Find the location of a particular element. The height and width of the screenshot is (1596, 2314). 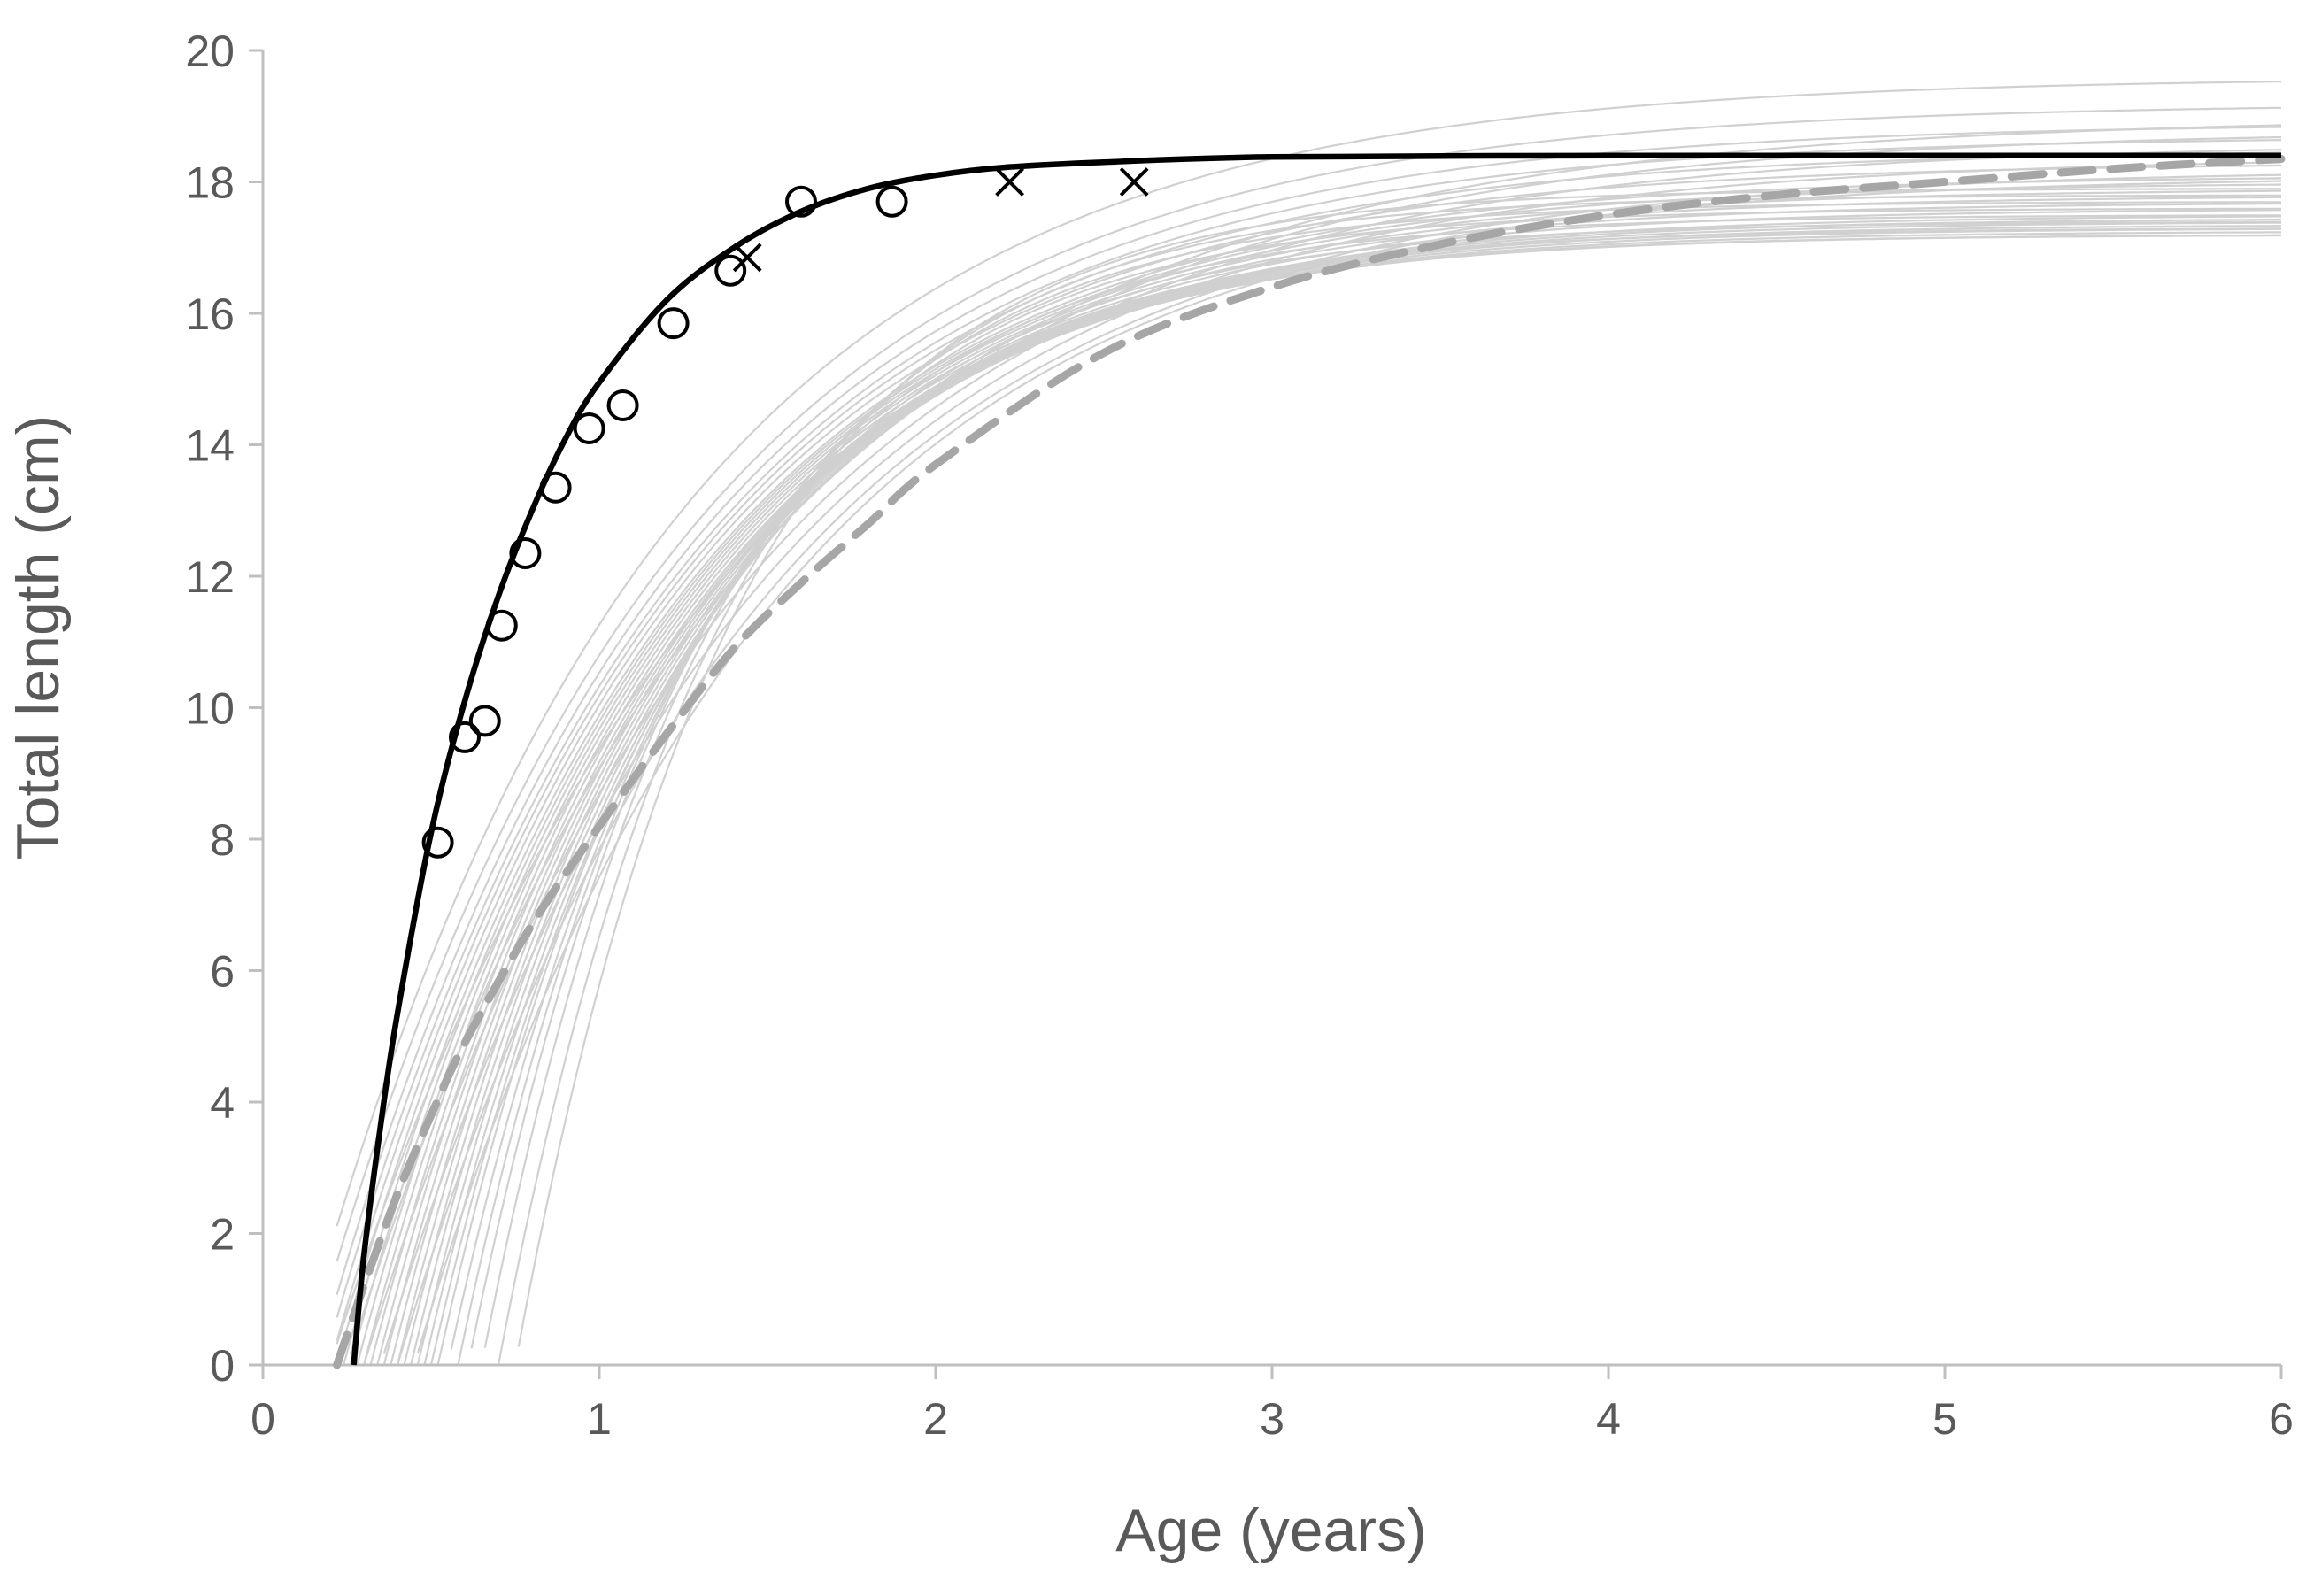

x-tick-label: 4 is located at coordinates (1608, 1419).